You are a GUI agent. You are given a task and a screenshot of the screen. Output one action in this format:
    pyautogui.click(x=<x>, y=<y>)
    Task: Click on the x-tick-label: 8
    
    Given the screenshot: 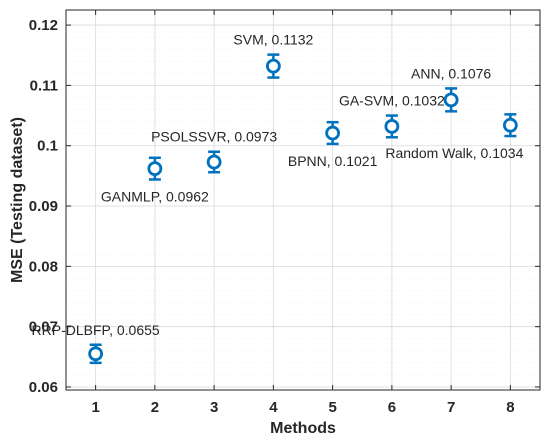 What is the action you would take?
    pyautogui.click(x=510, y=407)
    